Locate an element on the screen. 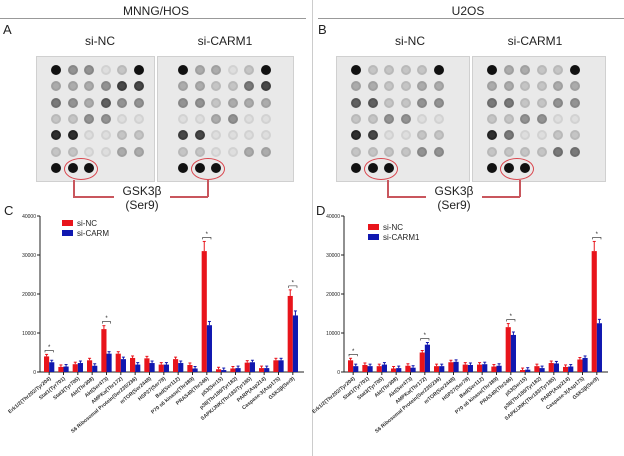  column-divider is located at coordinates (312, 228).